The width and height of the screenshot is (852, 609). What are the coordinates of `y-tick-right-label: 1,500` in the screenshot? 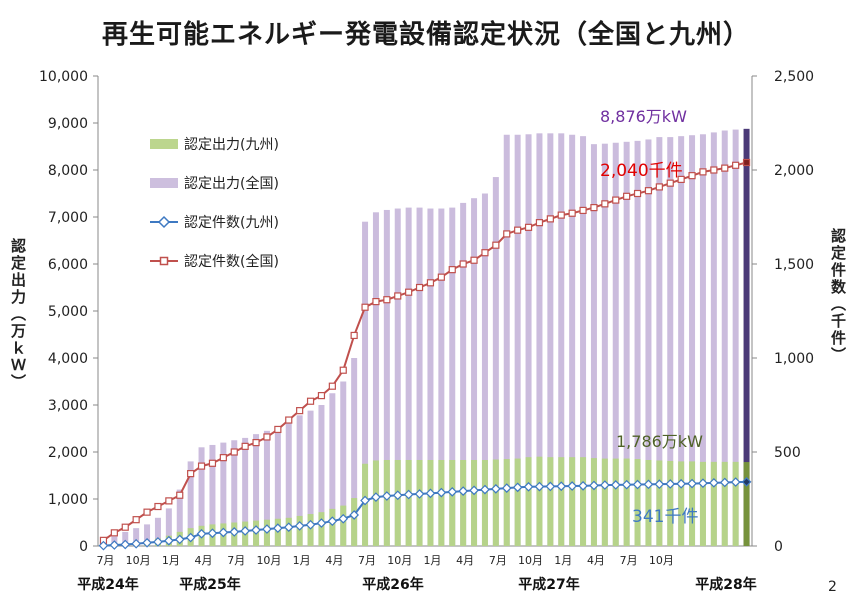 It's located at (794, 265).